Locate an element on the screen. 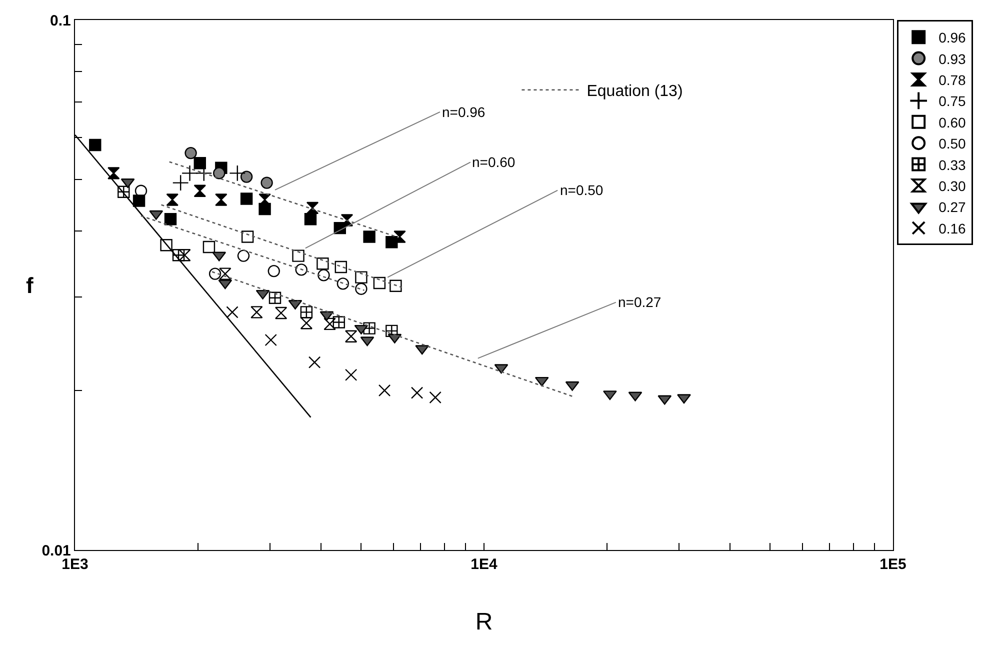 The image size is (985, 666). legend-label: 0.93 is located at coordinates (952, 58).